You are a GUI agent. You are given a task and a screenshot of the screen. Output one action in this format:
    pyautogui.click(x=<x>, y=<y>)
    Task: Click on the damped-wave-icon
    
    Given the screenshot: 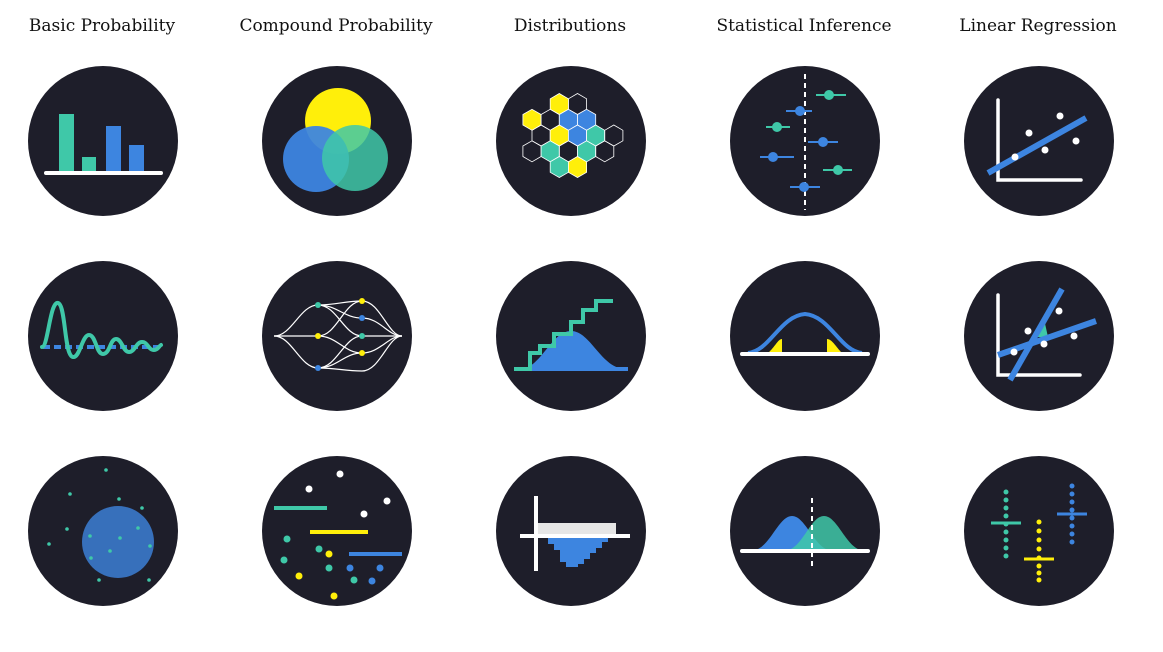 What is the action you would take?
    pyautogui.click(x=103, y=336)
    